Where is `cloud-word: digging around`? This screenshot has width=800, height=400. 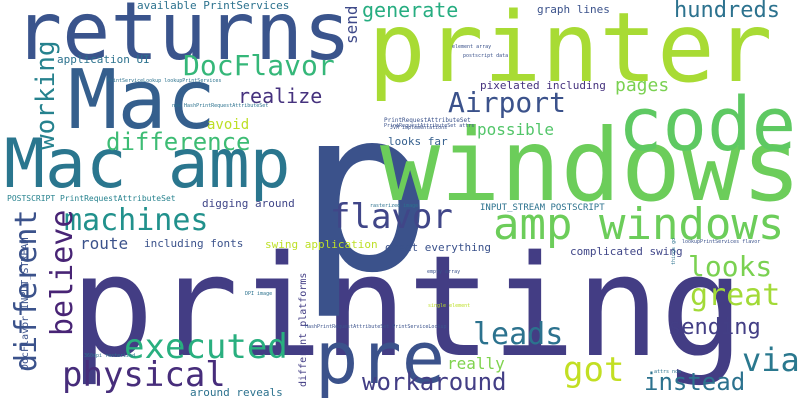
cloud-word: digging around is located at coordinates (248, 203).